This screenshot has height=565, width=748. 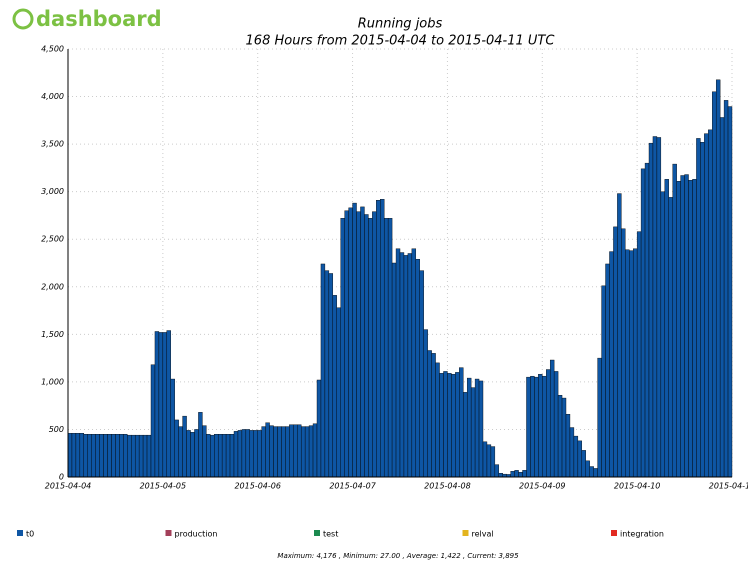 I want to click on logo-icon, so click(x=23, y=19).